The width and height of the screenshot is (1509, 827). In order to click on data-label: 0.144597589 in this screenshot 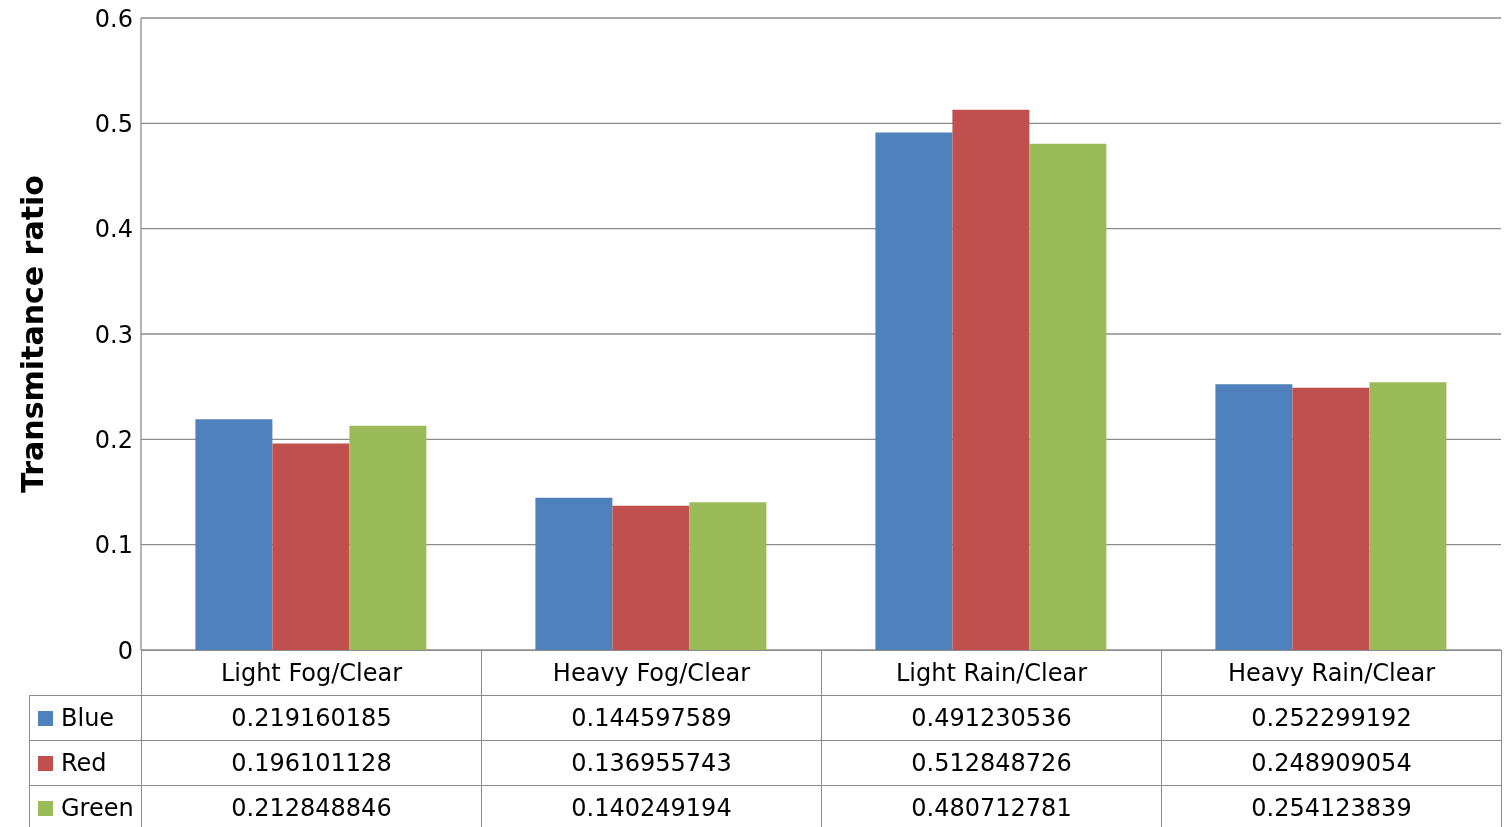, I will do `click(651, 718)`.